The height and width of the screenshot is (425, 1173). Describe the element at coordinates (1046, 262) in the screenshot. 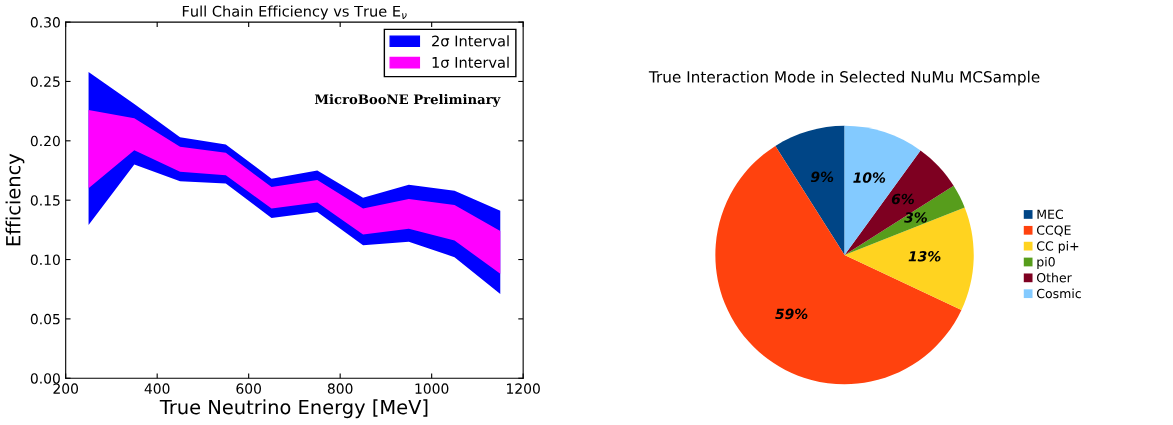

I see `legend-label: pi0` at that location.